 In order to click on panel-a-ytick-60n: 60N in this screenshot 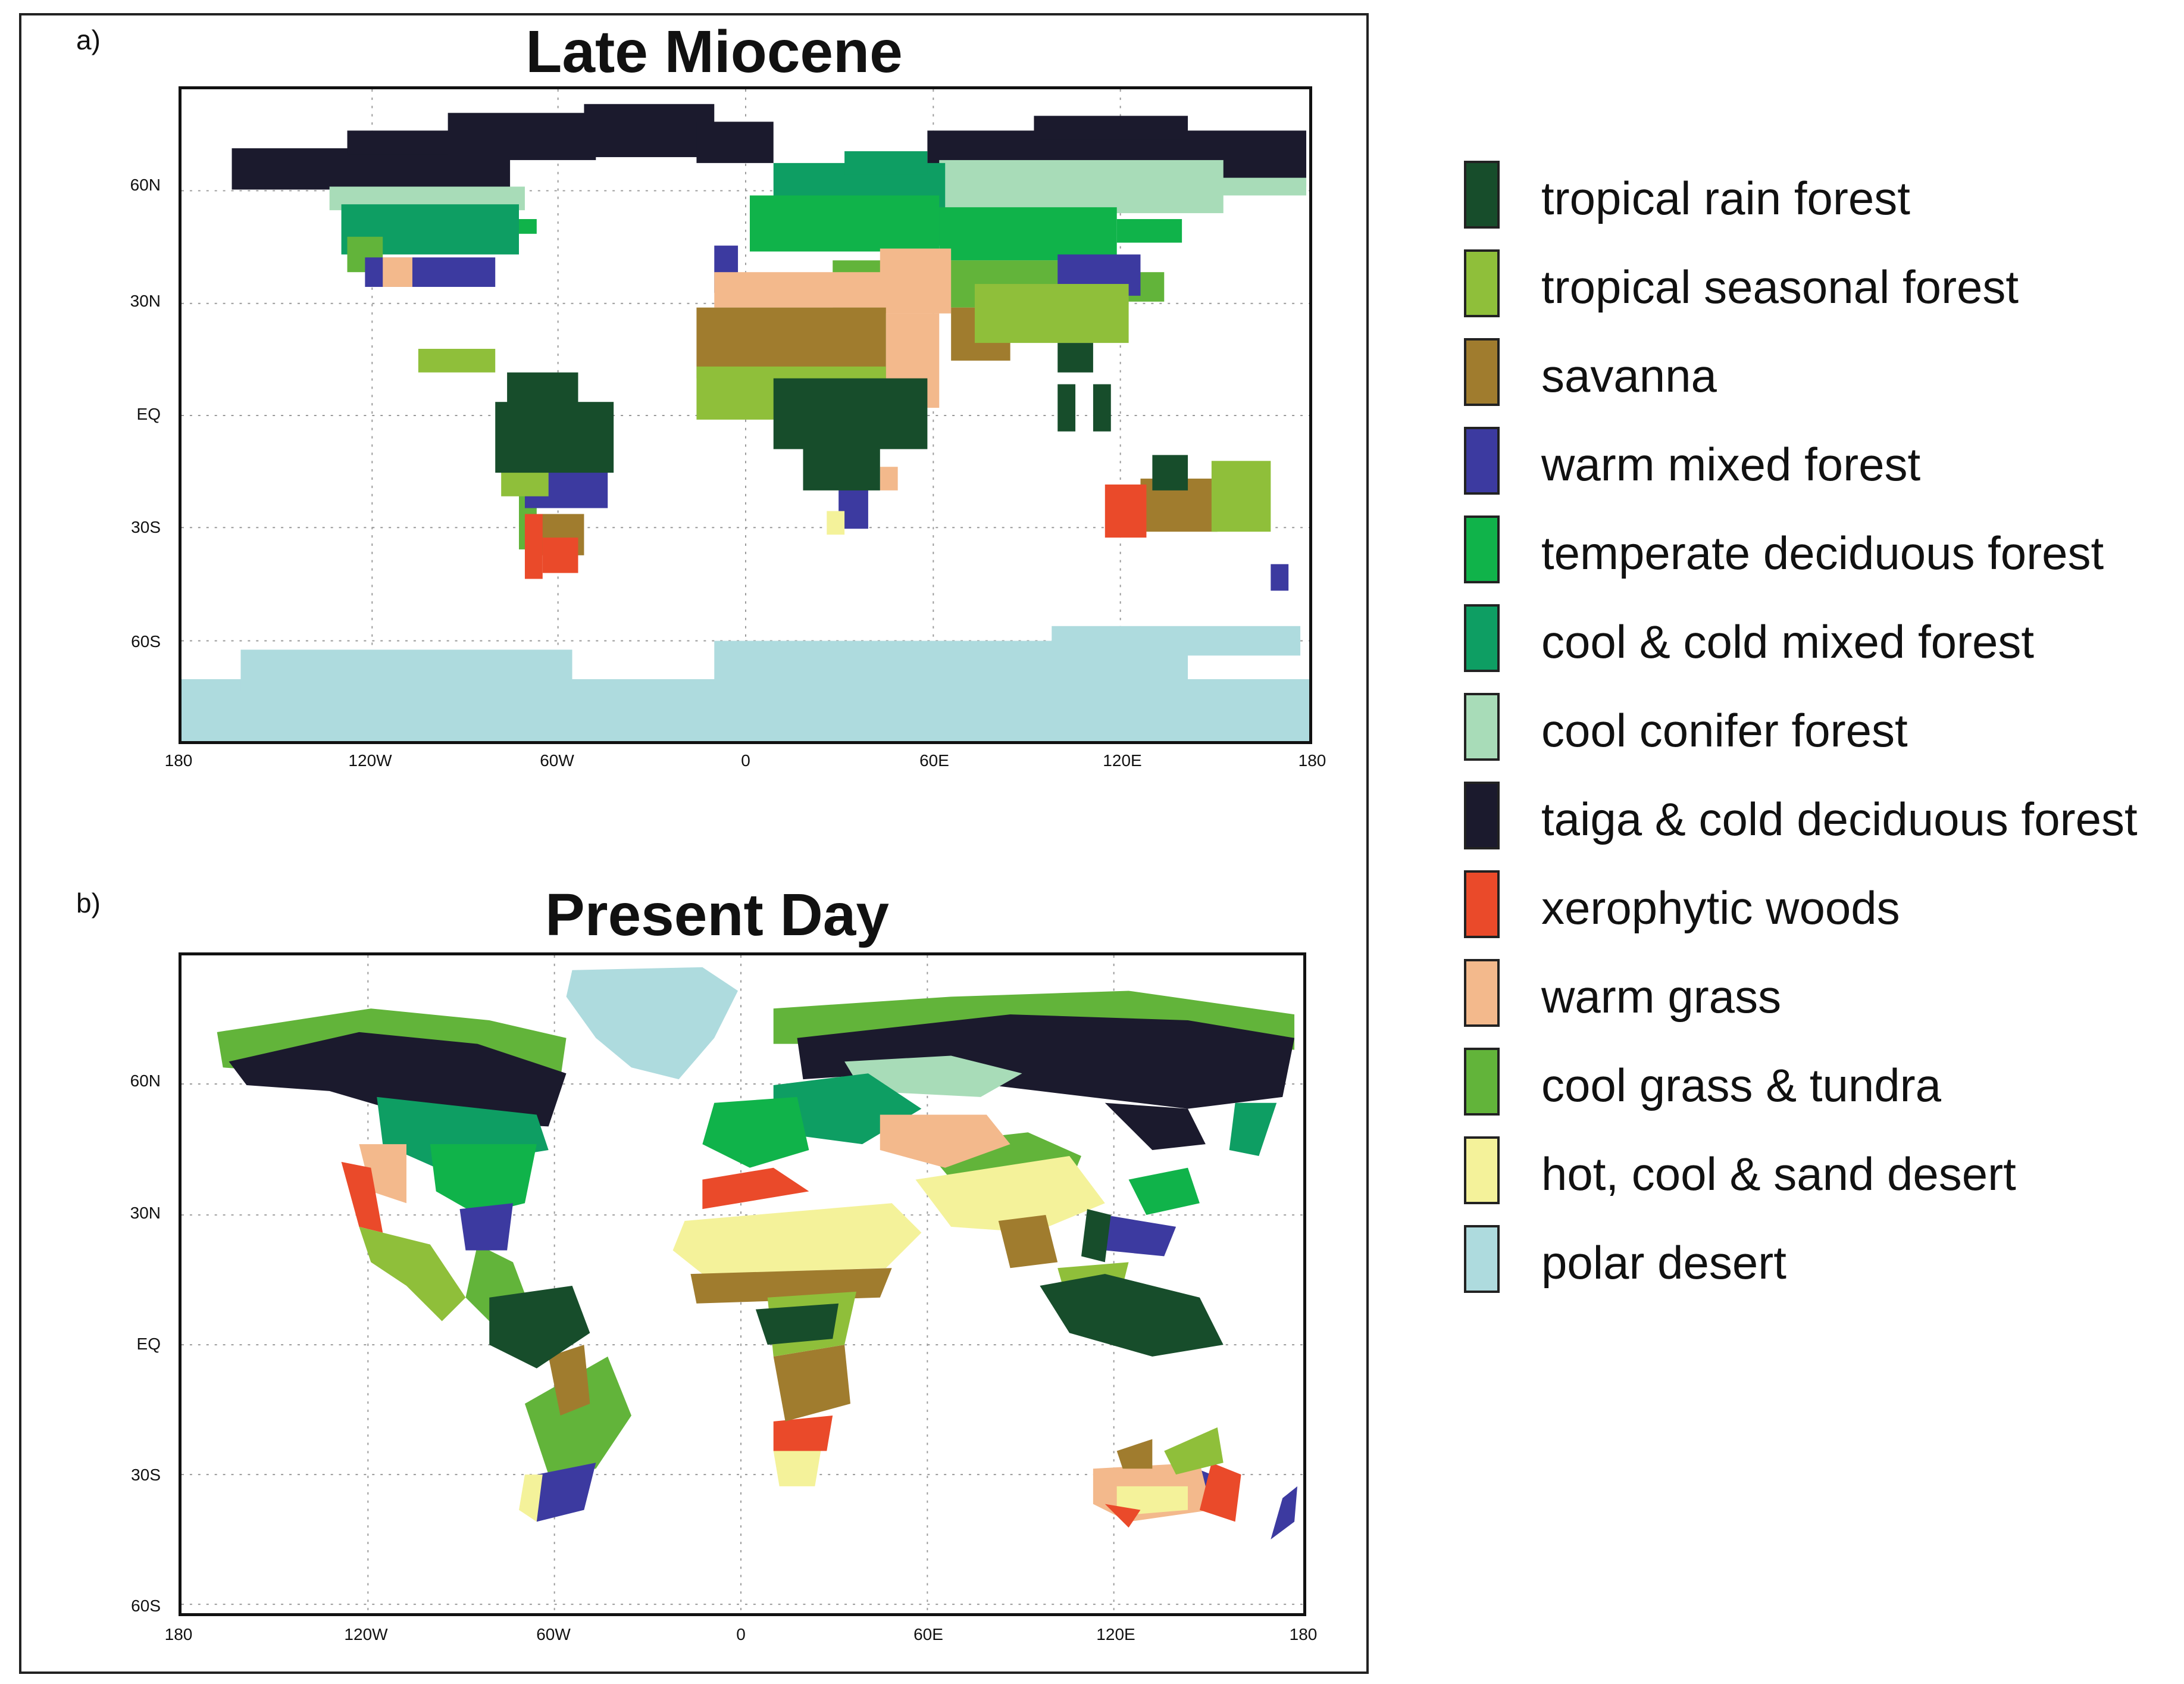, I will do `click(145, 185)`.